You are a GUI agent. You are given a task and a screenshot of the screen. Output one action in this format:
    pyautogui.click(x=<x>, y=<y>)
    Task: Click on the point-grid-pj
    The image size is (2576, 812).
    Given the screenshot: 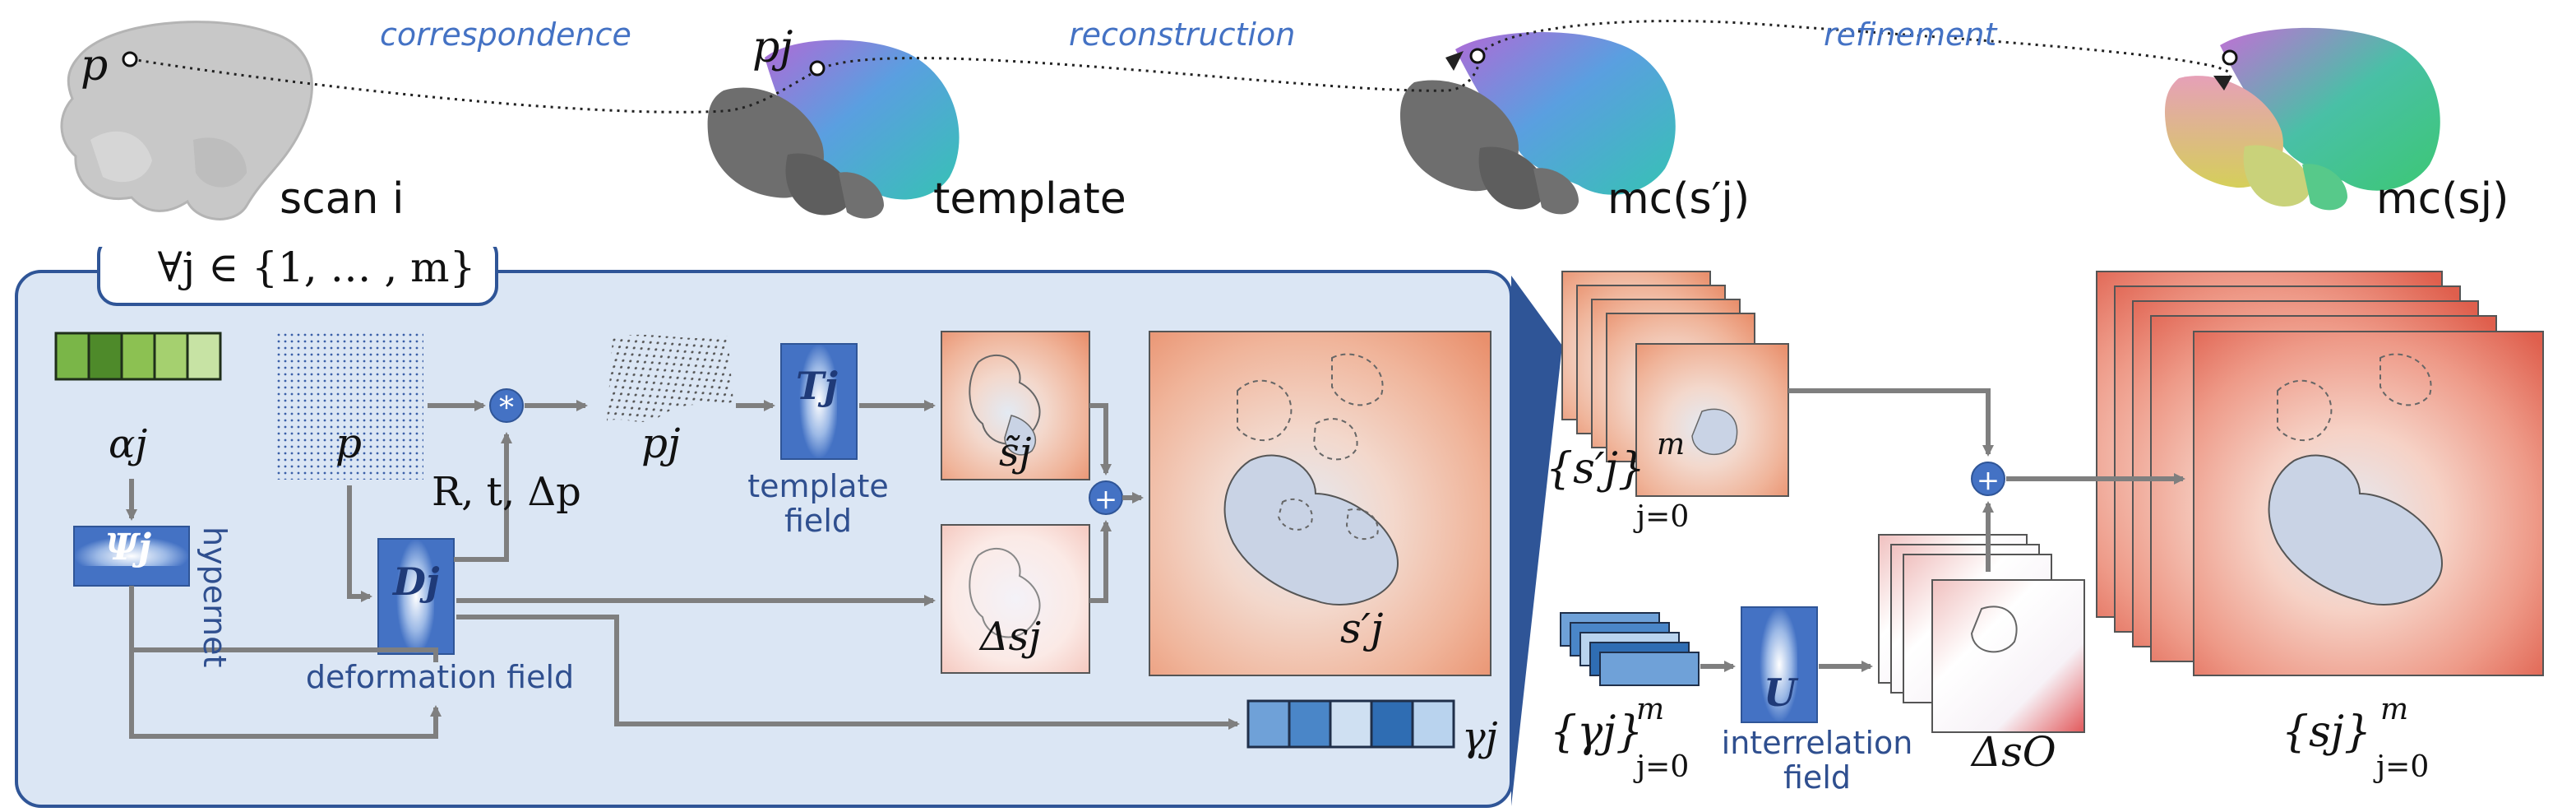 What is the action you would take?
    pyautogui.click(x=670, y=378)
    